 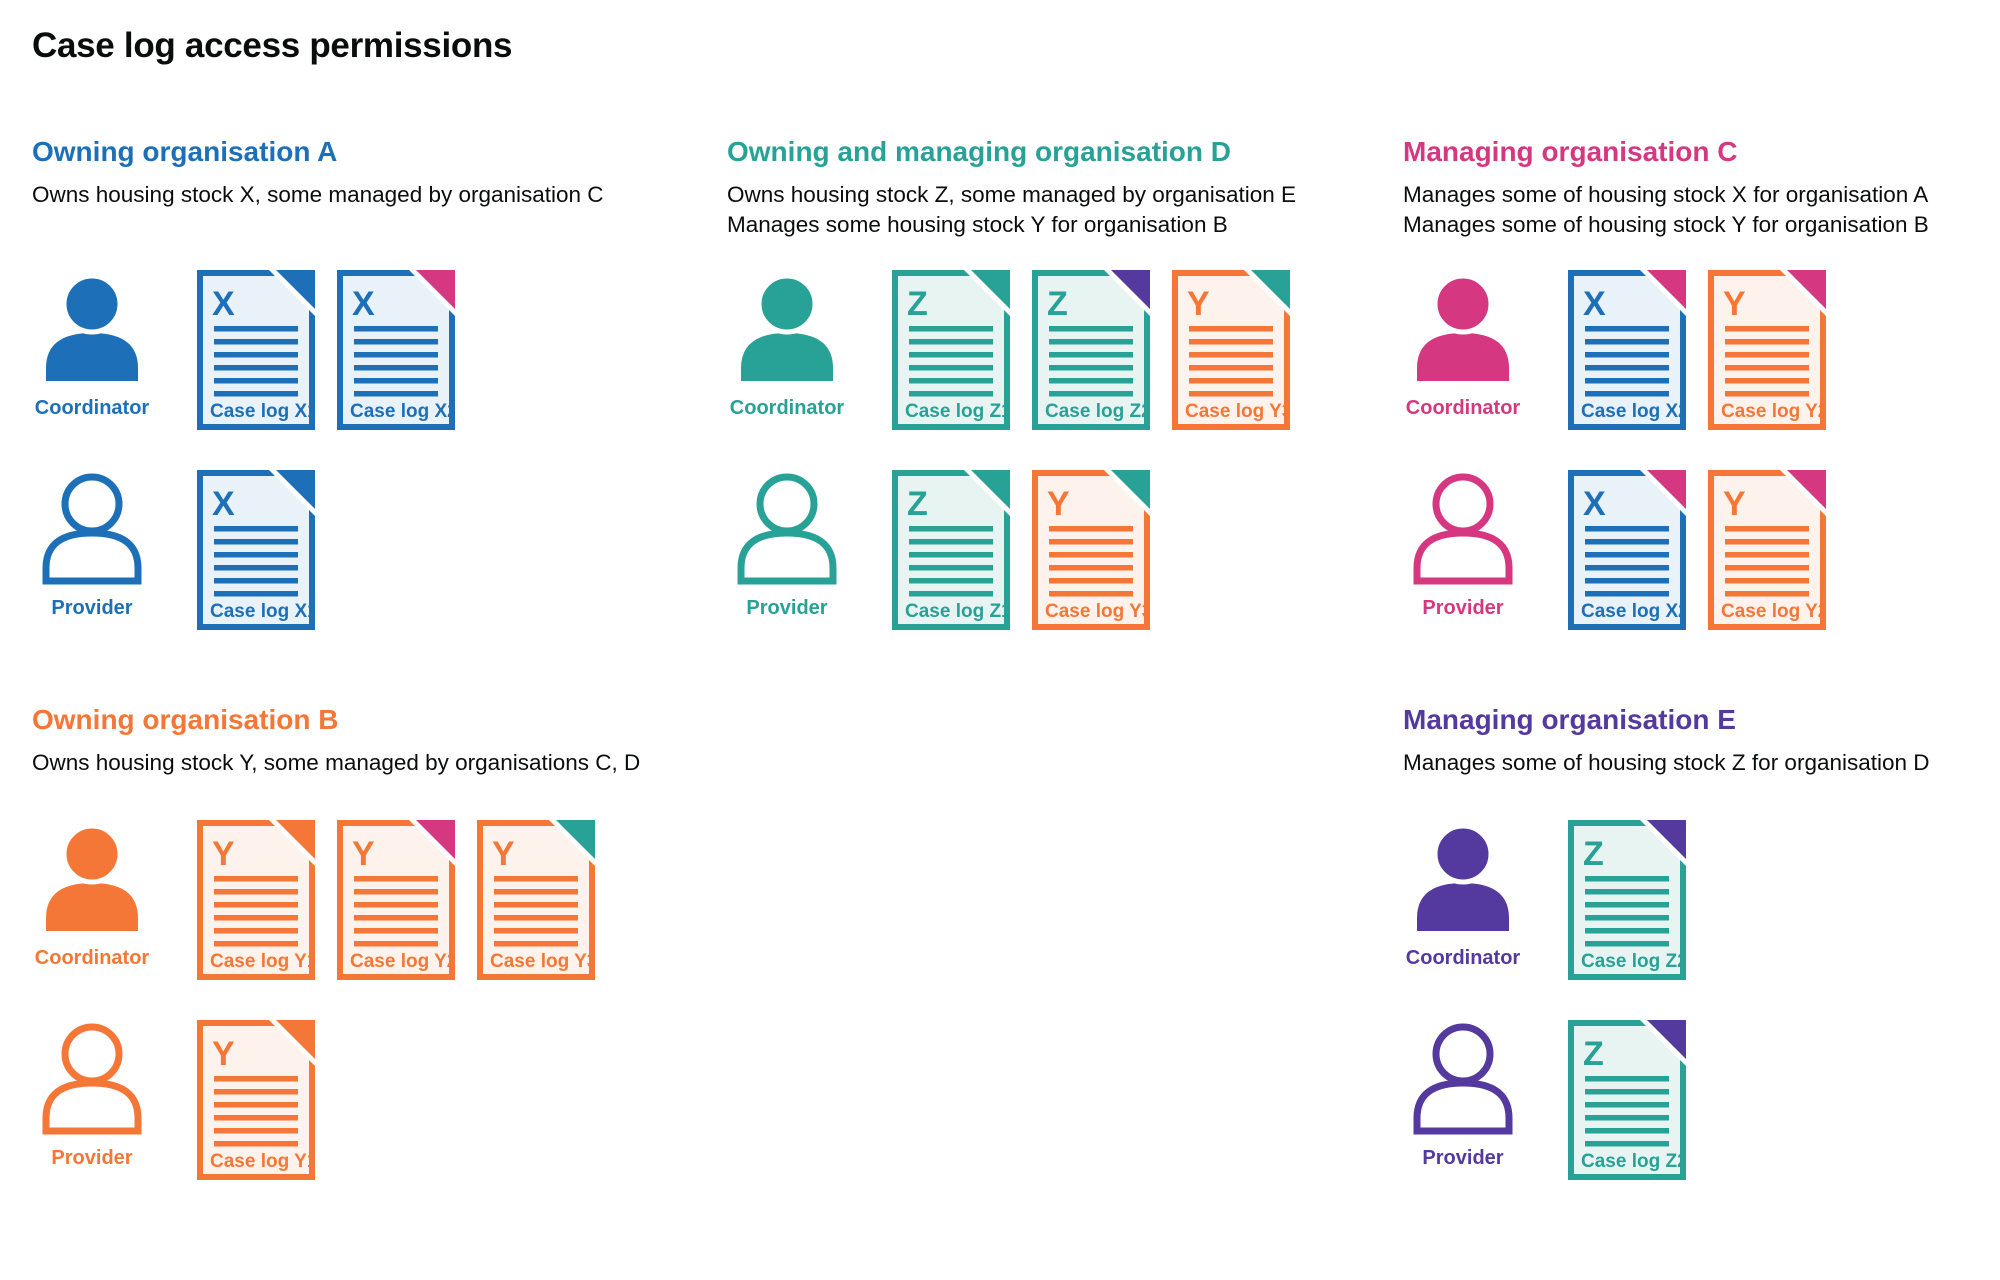 I want to click on case-log-card-case-log-z1: Z Case log Z1, so click(x=952, y=349).